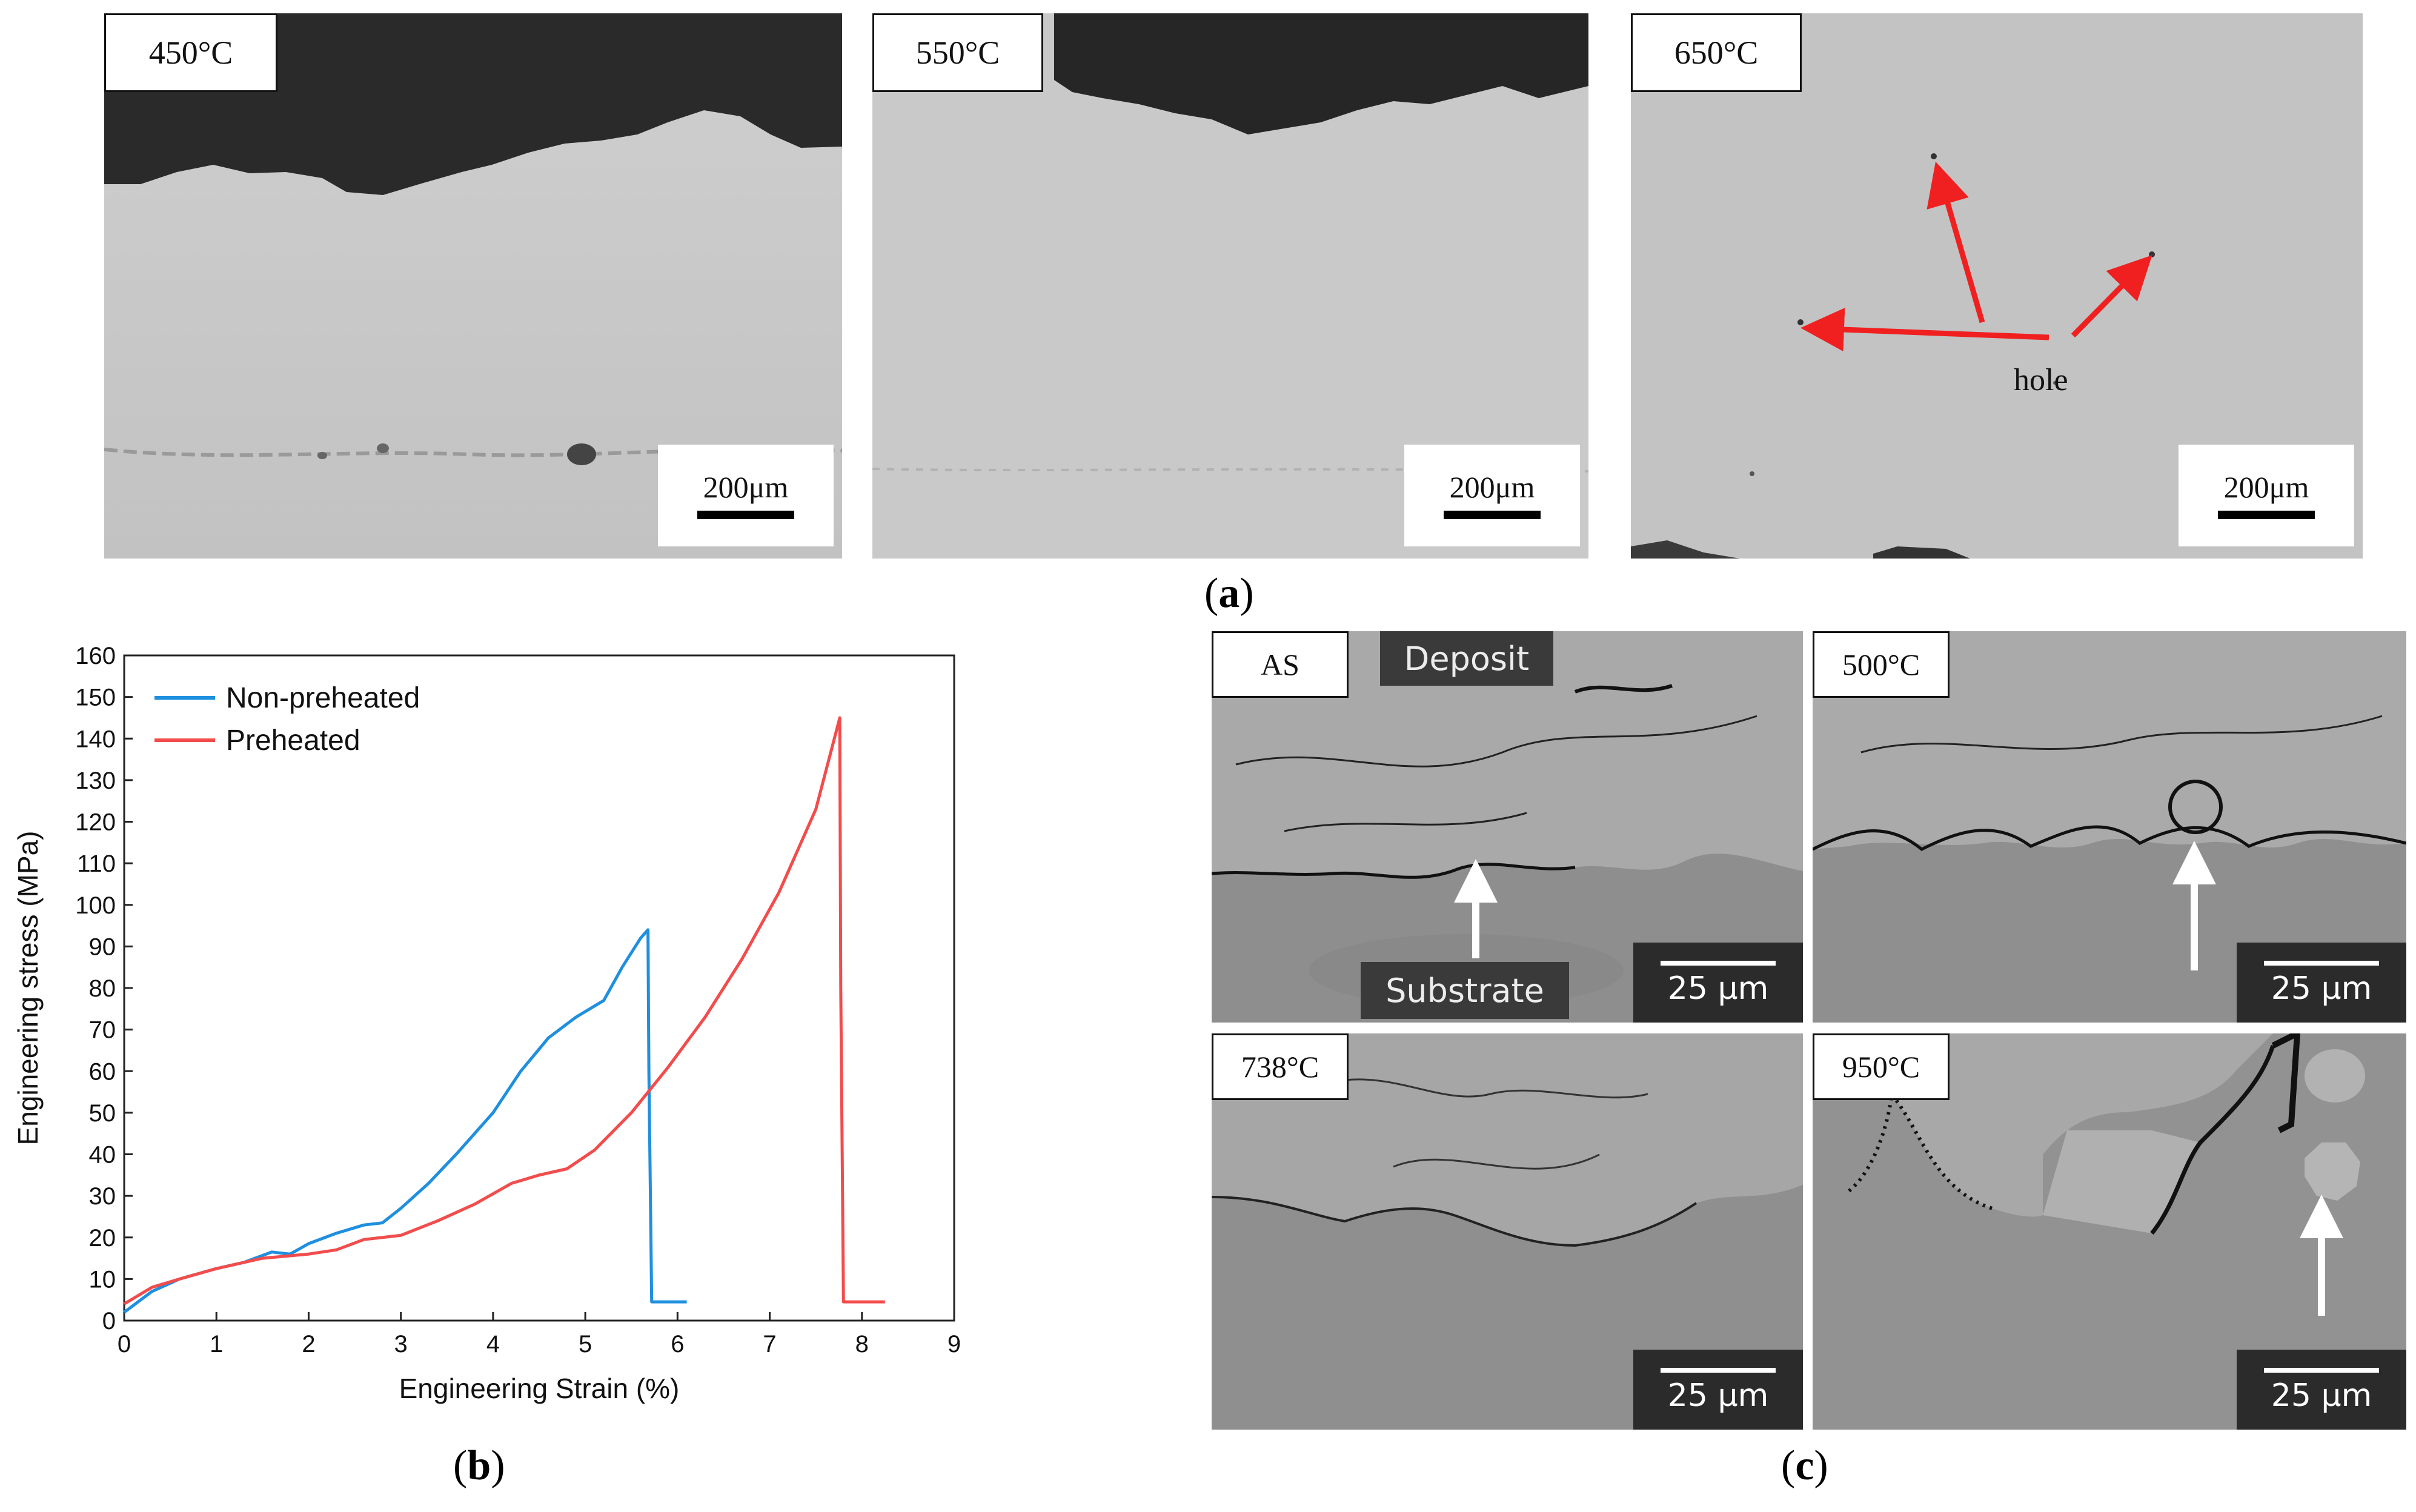  Describe the element at coordinates (293, 740) in the screenshot. I see `legend-label: Preheated` at that location.